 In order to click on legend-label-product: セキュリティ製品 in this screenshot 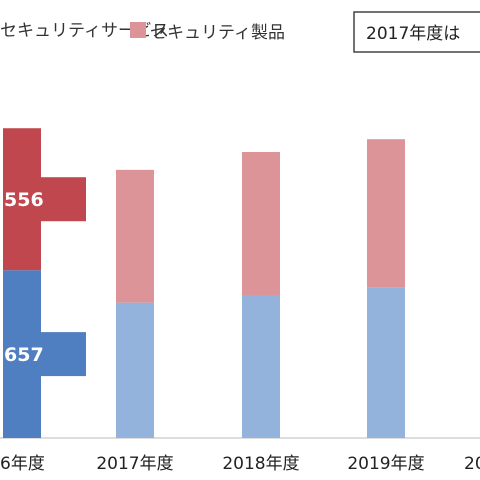, I will do `click(217, 33)`.